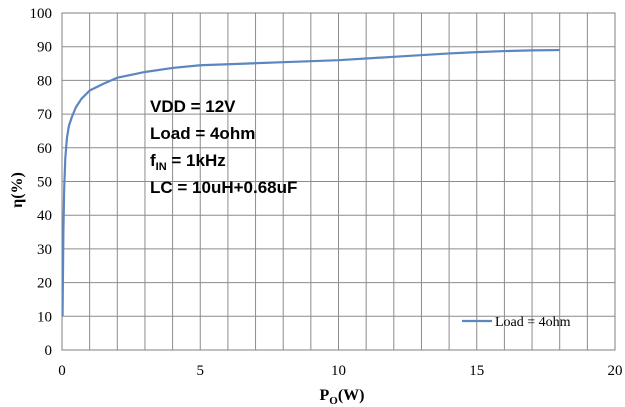 The image size is (625, 407). I want to click on y-tick-label: 40, so click(44, 216).